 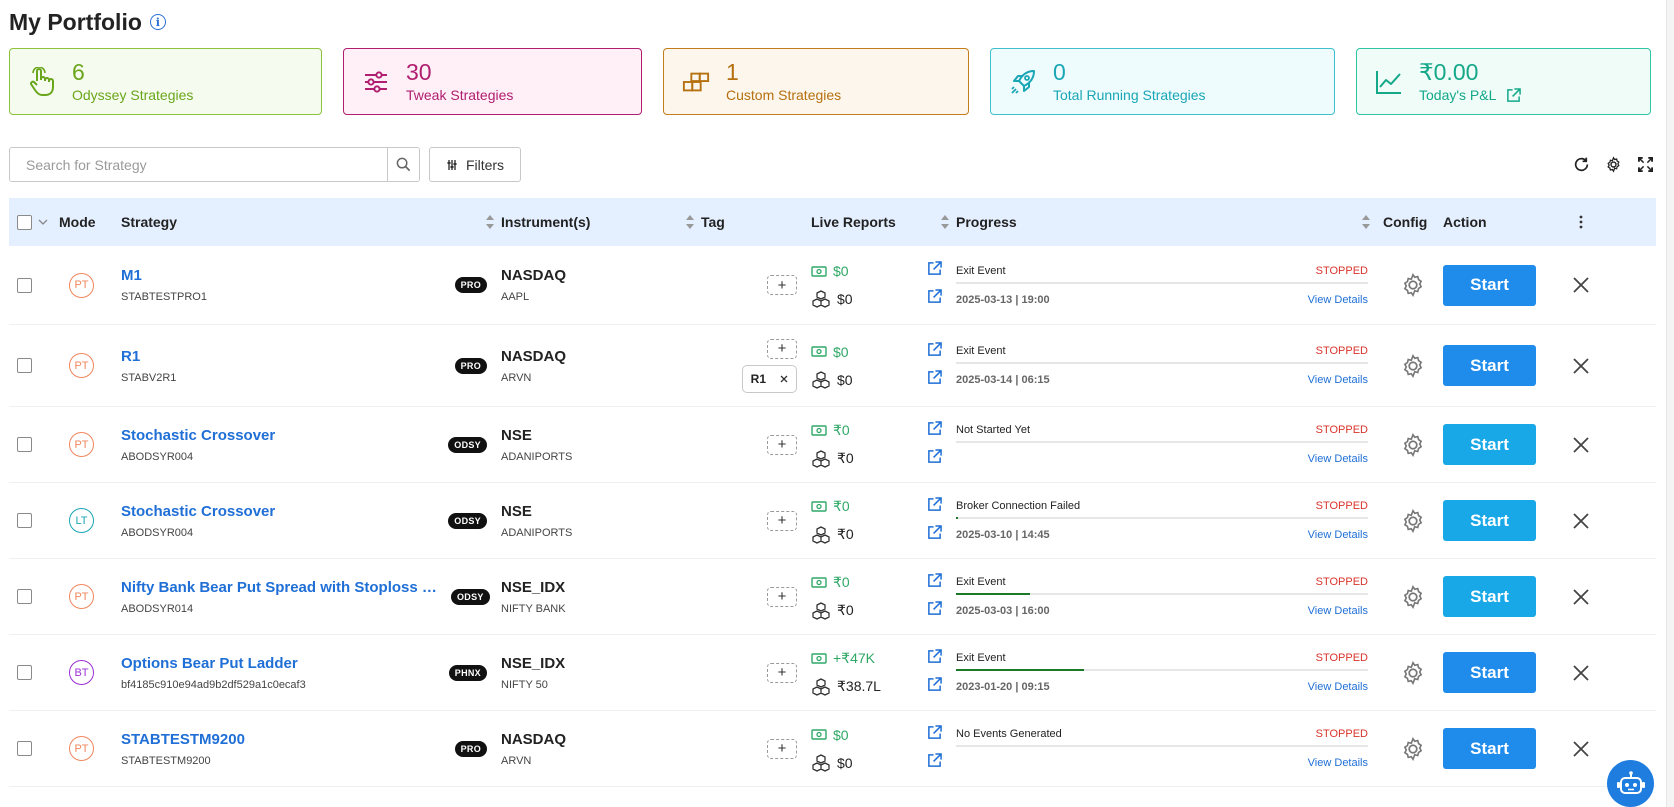 What do you see at coordinates (1162, 81) in the screenshot?
I see `summary-card: 0 Total Running Strategies` at bounding box center [1162, 81].